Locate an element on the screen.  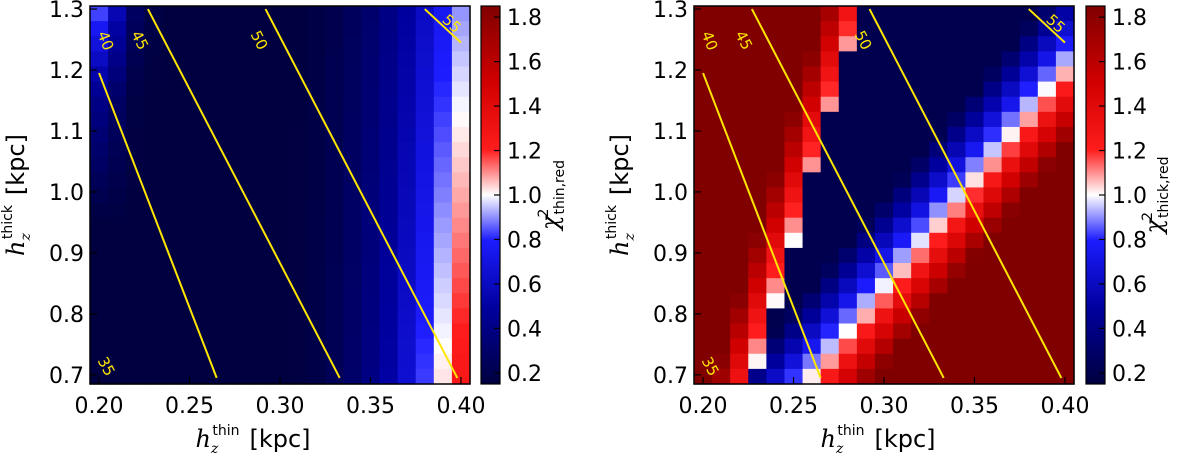
y-tick-label: 1.2 is located at coordinates (670, 71).